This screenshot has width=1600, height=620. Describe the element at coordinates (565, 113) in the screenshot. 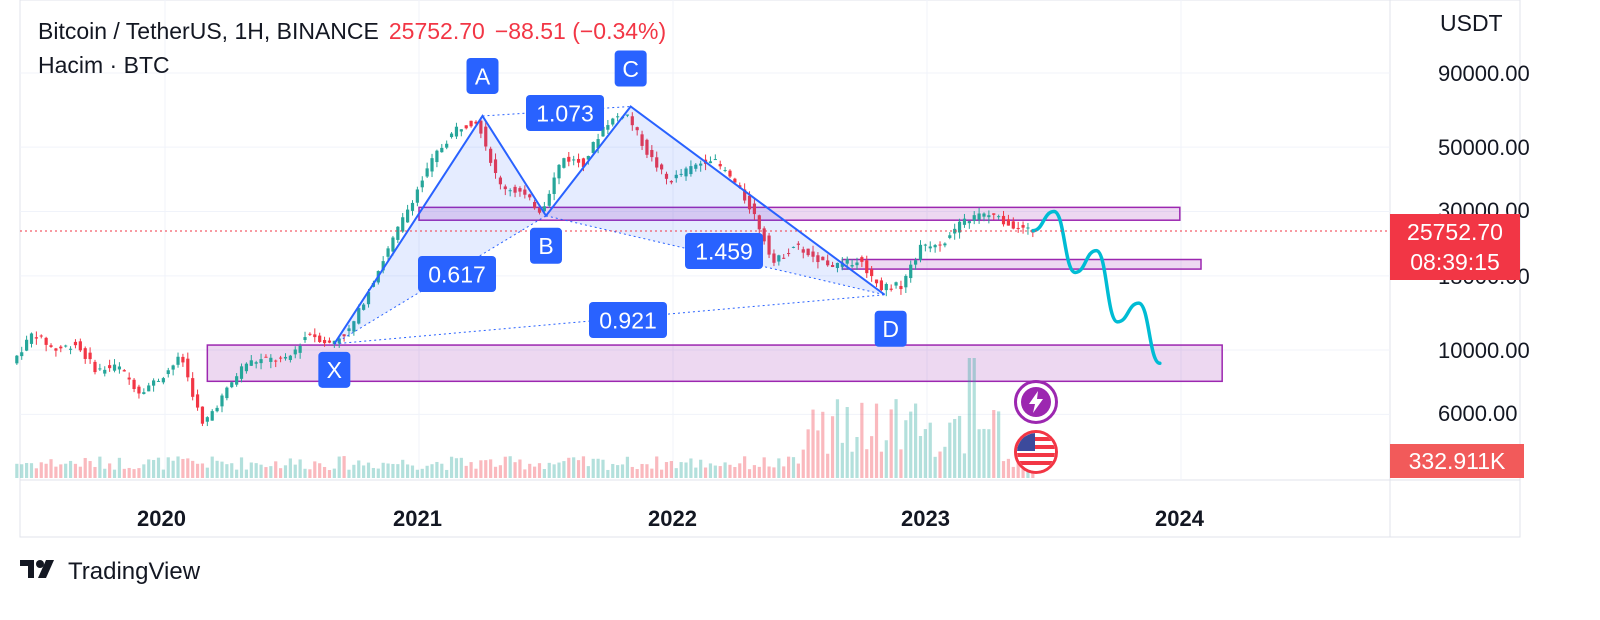

I see `ratio-label: 1.073` at that location.